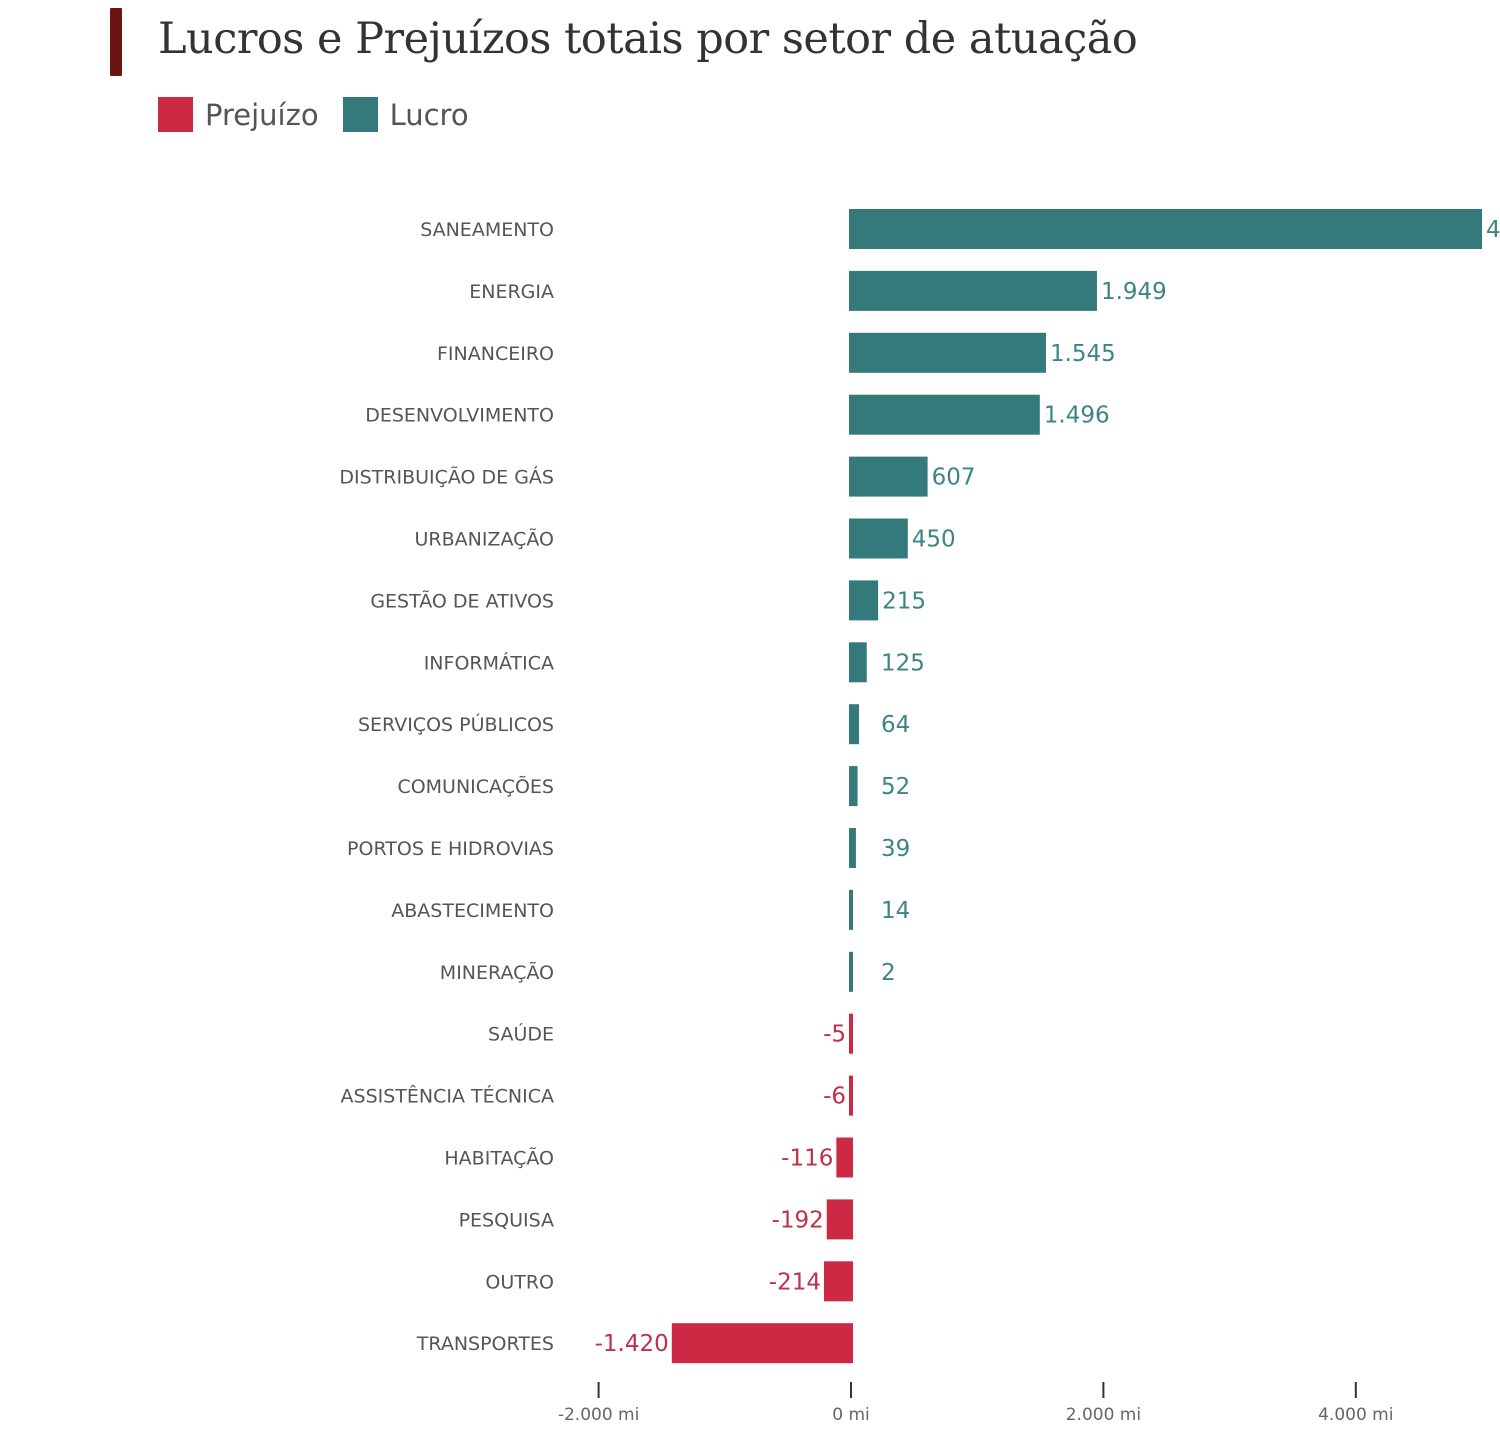 The image size is (1500, 1446). What do you see at coordinates (834, 1097) in the screenshot?
I see `value-label: -6` at bounding box center [834, 1097].